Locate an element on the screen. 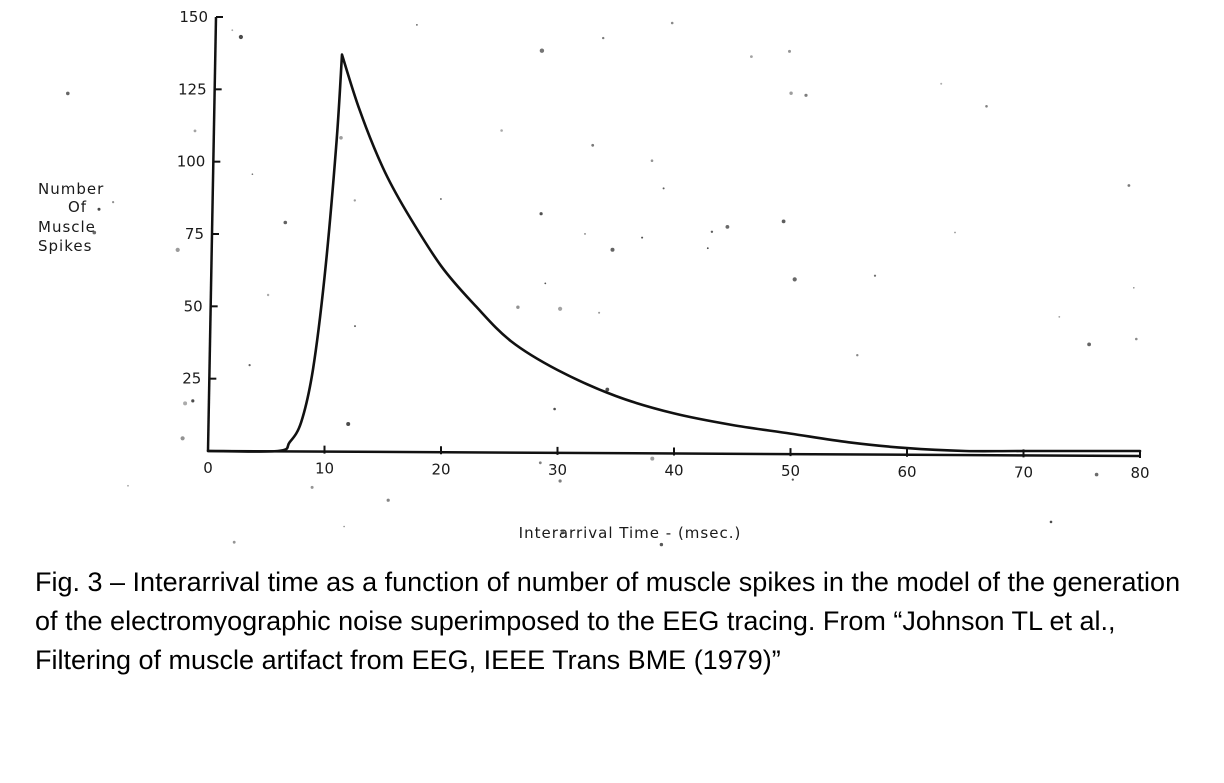 This screenshot has height=783, width=1224. x-tick-label: 30 is located at coordinates (557, 470).